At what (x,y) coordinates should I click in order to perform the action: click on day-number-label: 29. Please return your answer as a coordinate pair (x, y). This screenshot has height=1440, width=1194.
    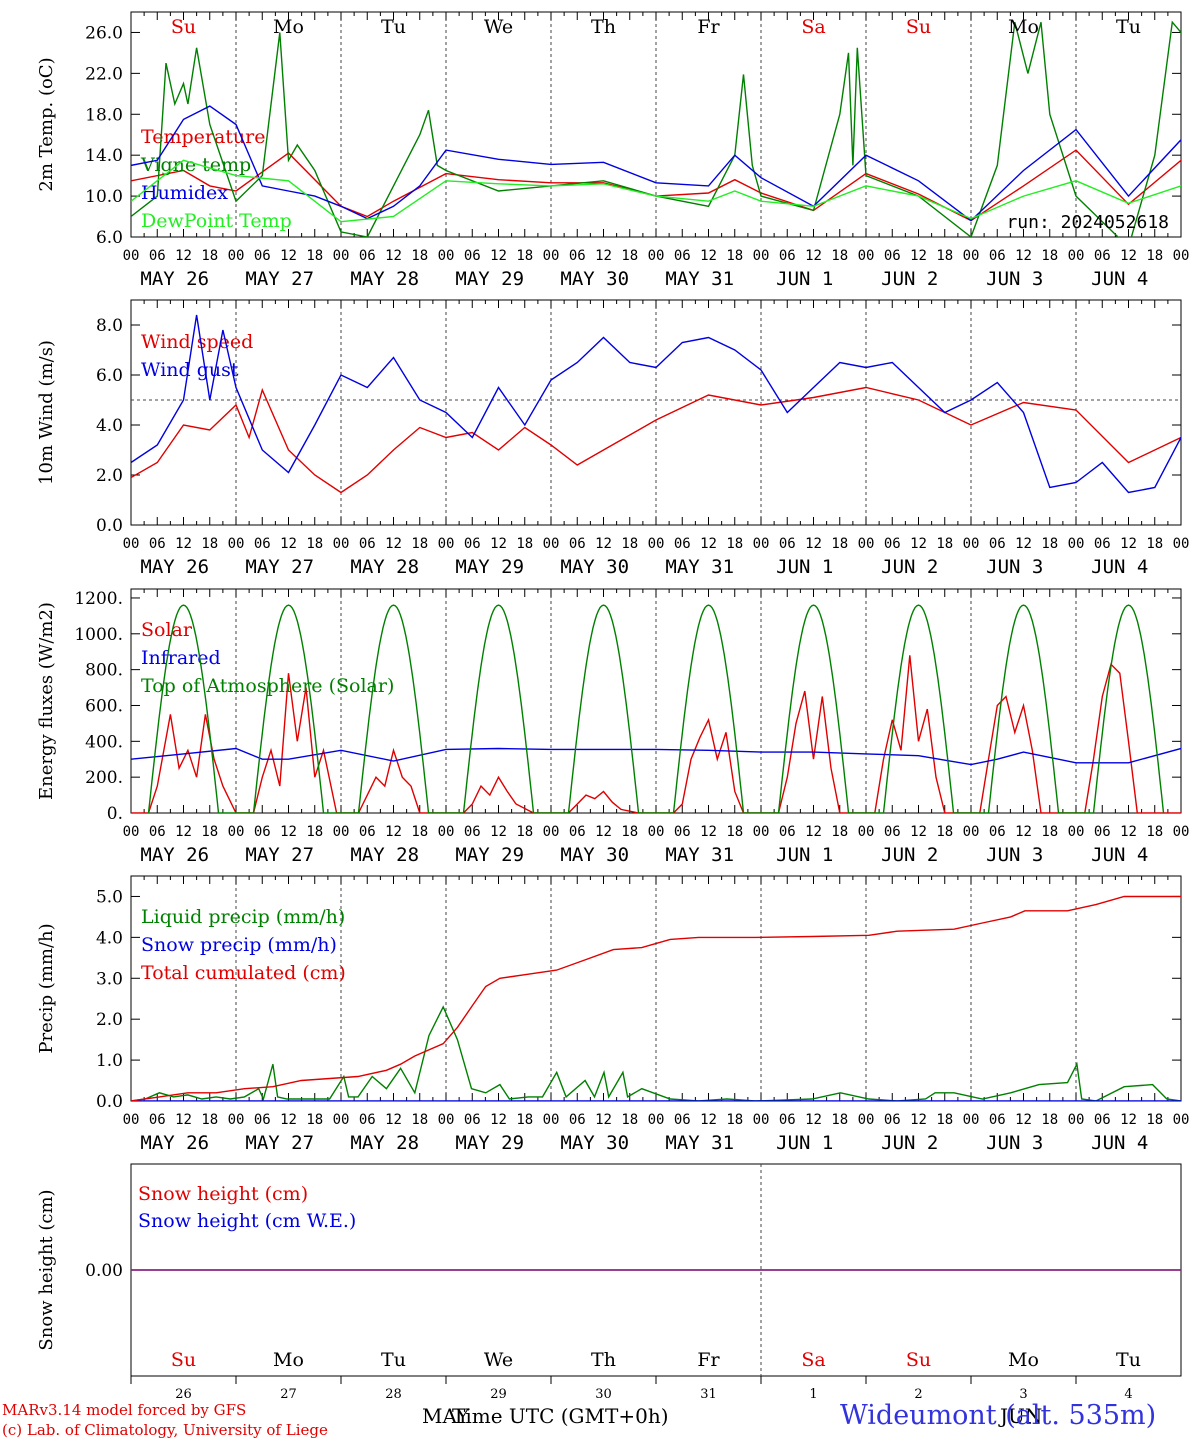
    Looking at the image, I should click on (498, 1394).